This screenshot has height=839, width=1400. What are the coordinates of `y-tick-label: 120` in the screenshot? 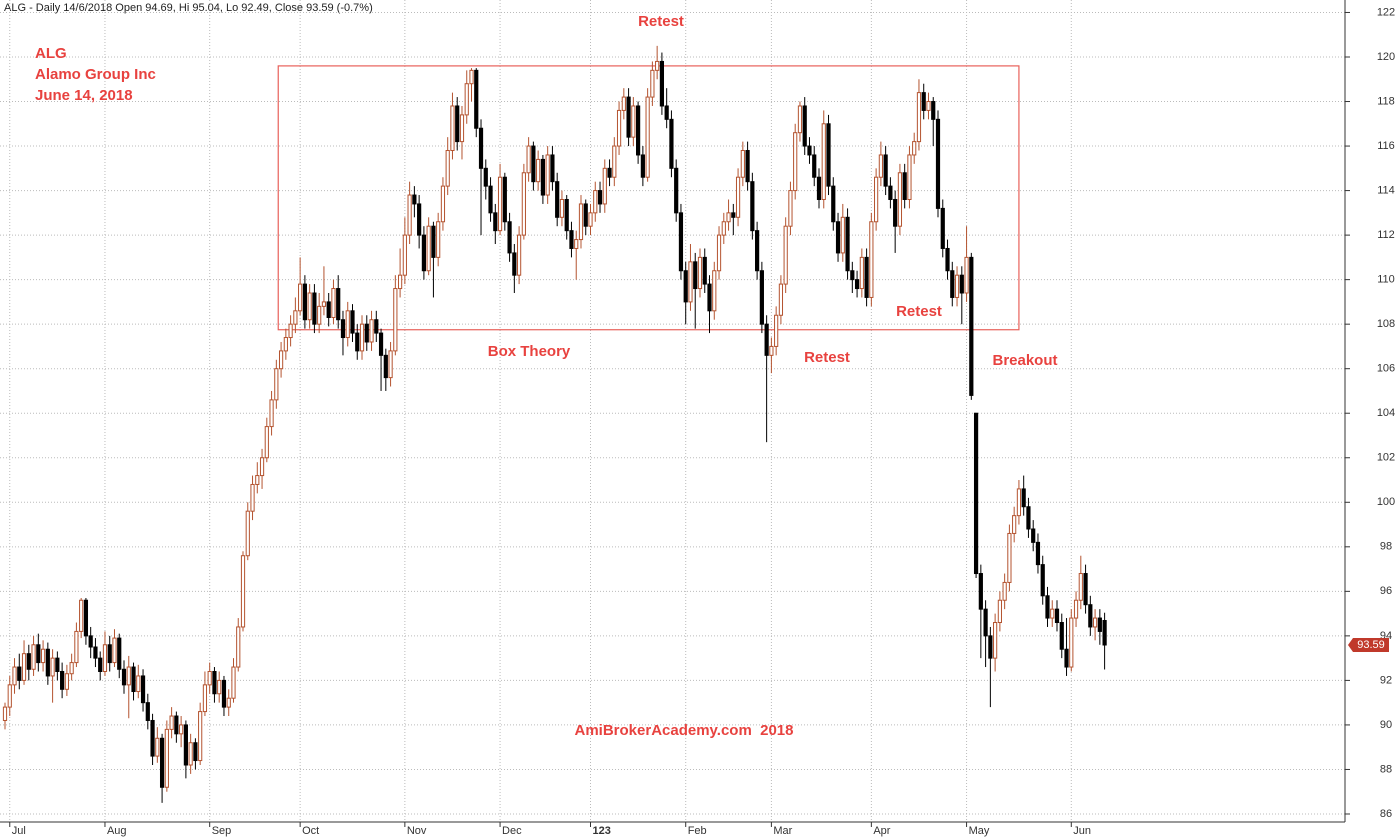 It's located at (1386, 57).